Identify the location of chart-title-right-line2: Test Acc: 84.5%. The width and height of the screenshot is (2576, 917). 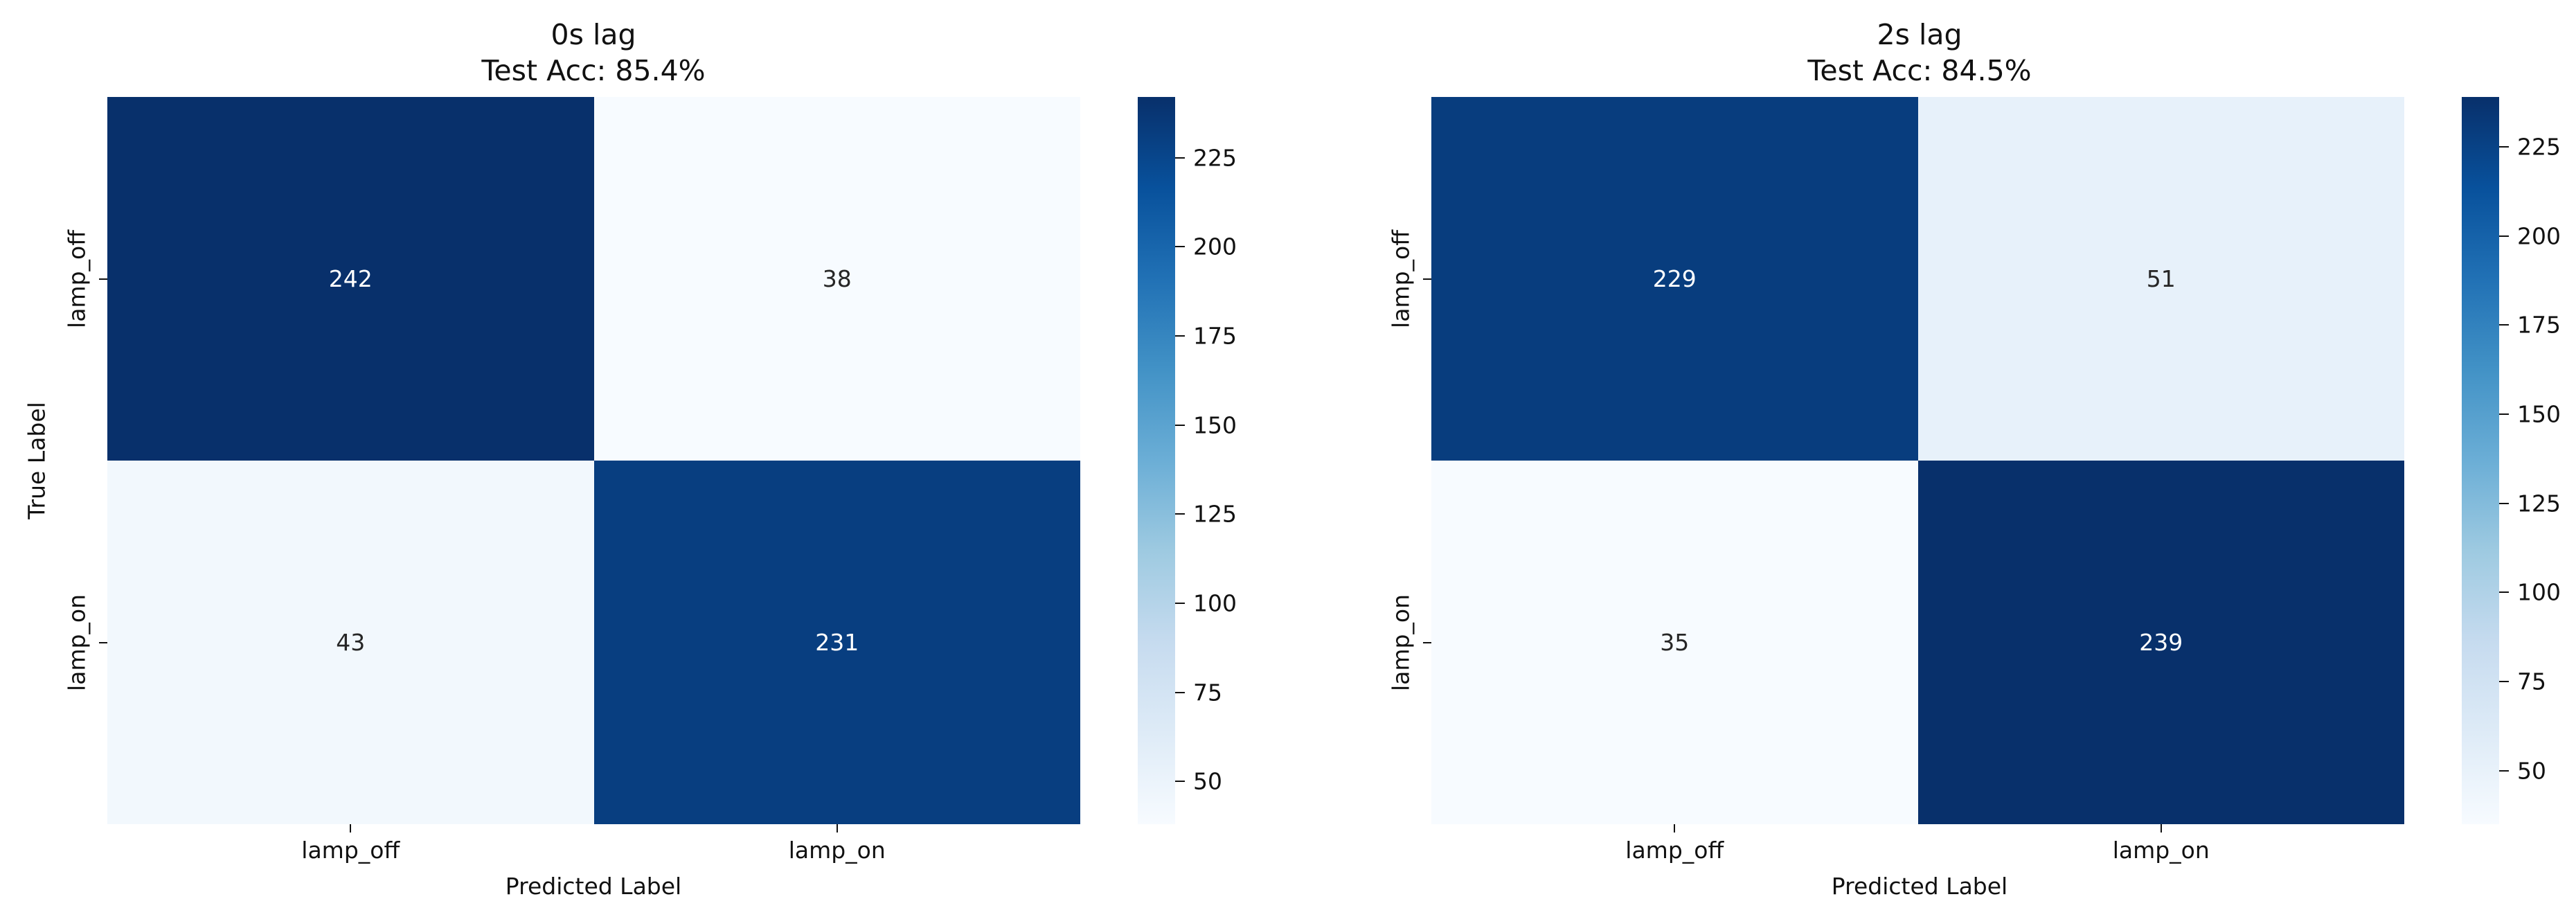
(1920, 70).